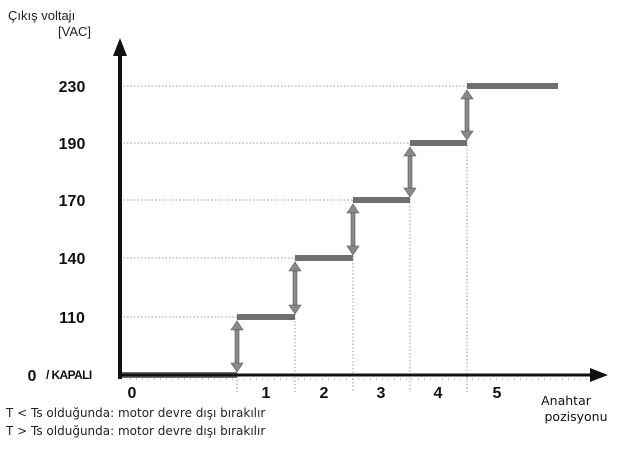  What do you see at coordinates (566, 400) in the screenshot?
I see `x-axis-label-line1: Anahtar` at bounding box center [566, 400].